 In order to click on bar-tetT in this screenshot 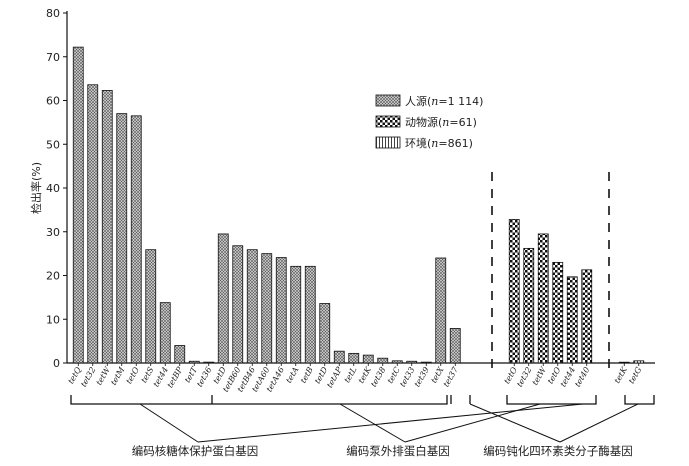, I will do `click(194, 362)`.